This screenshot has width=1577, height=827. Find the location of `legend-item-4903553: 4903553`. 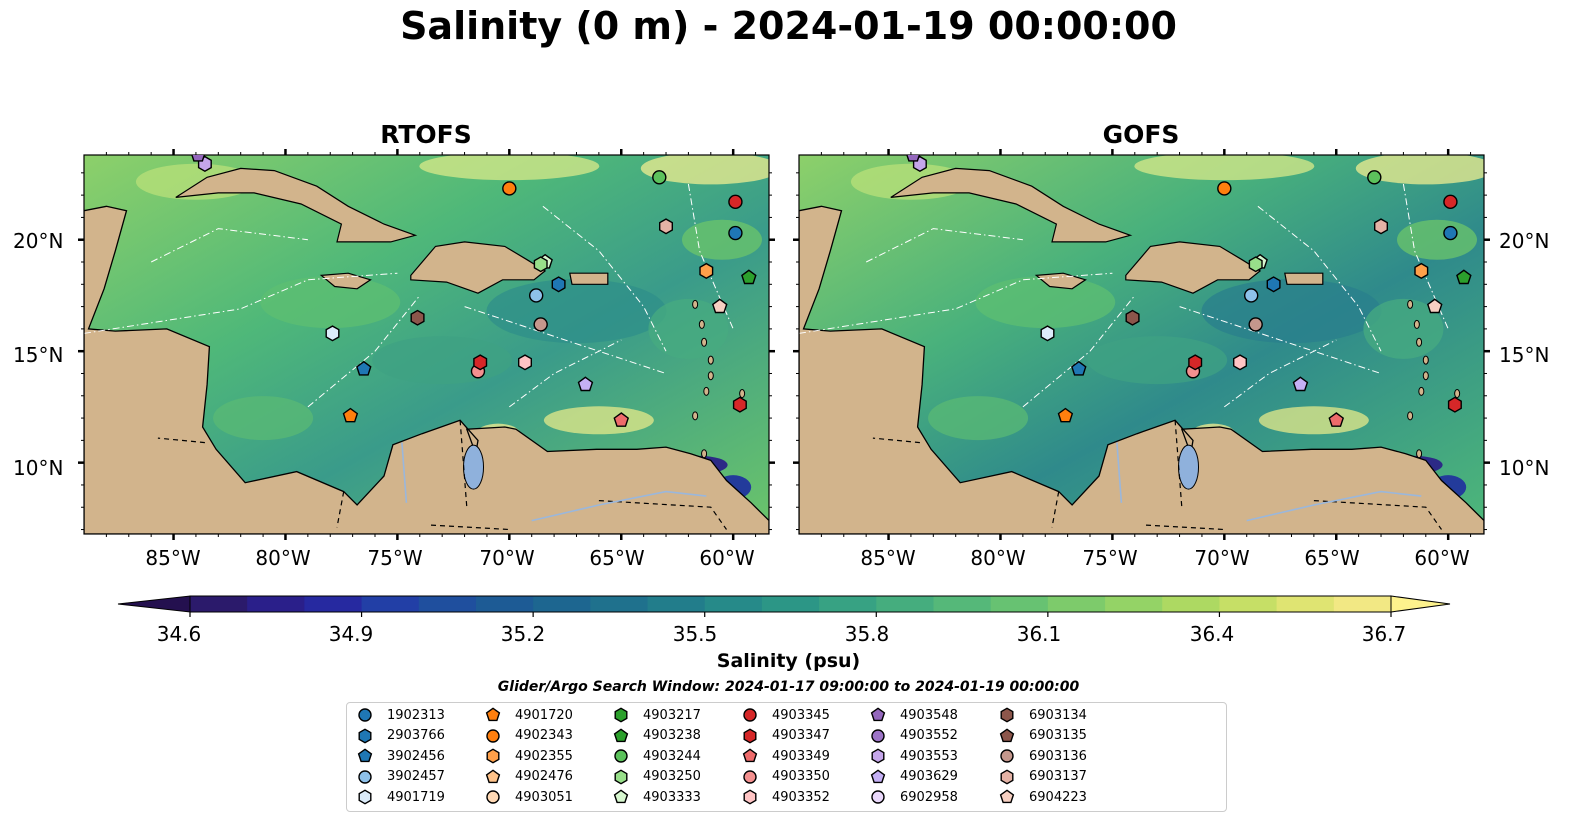

legend-item-4903553: 4903553 is located at coordinates (913, 756).